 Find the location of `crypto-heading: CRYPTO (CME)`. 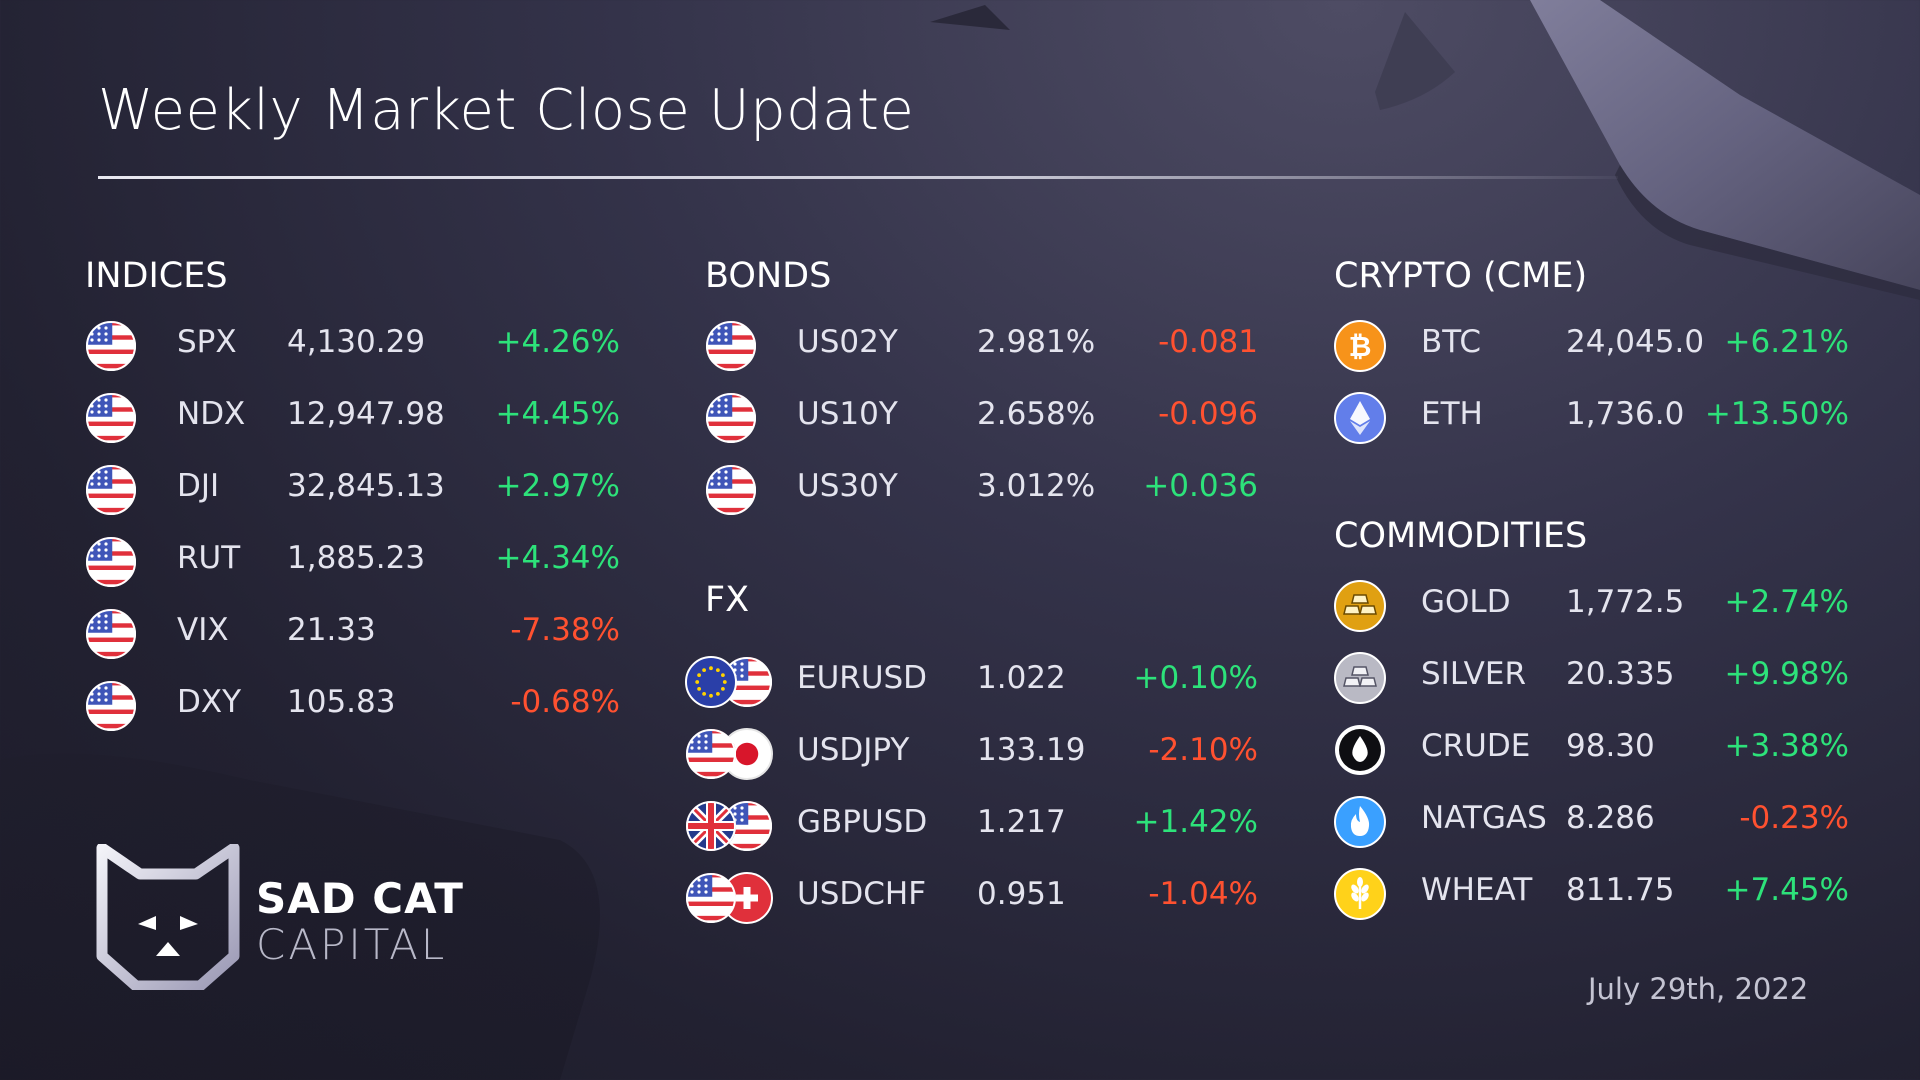

crypto-heading: CRYPTO (CME) is located at coordinates (1461, 276).